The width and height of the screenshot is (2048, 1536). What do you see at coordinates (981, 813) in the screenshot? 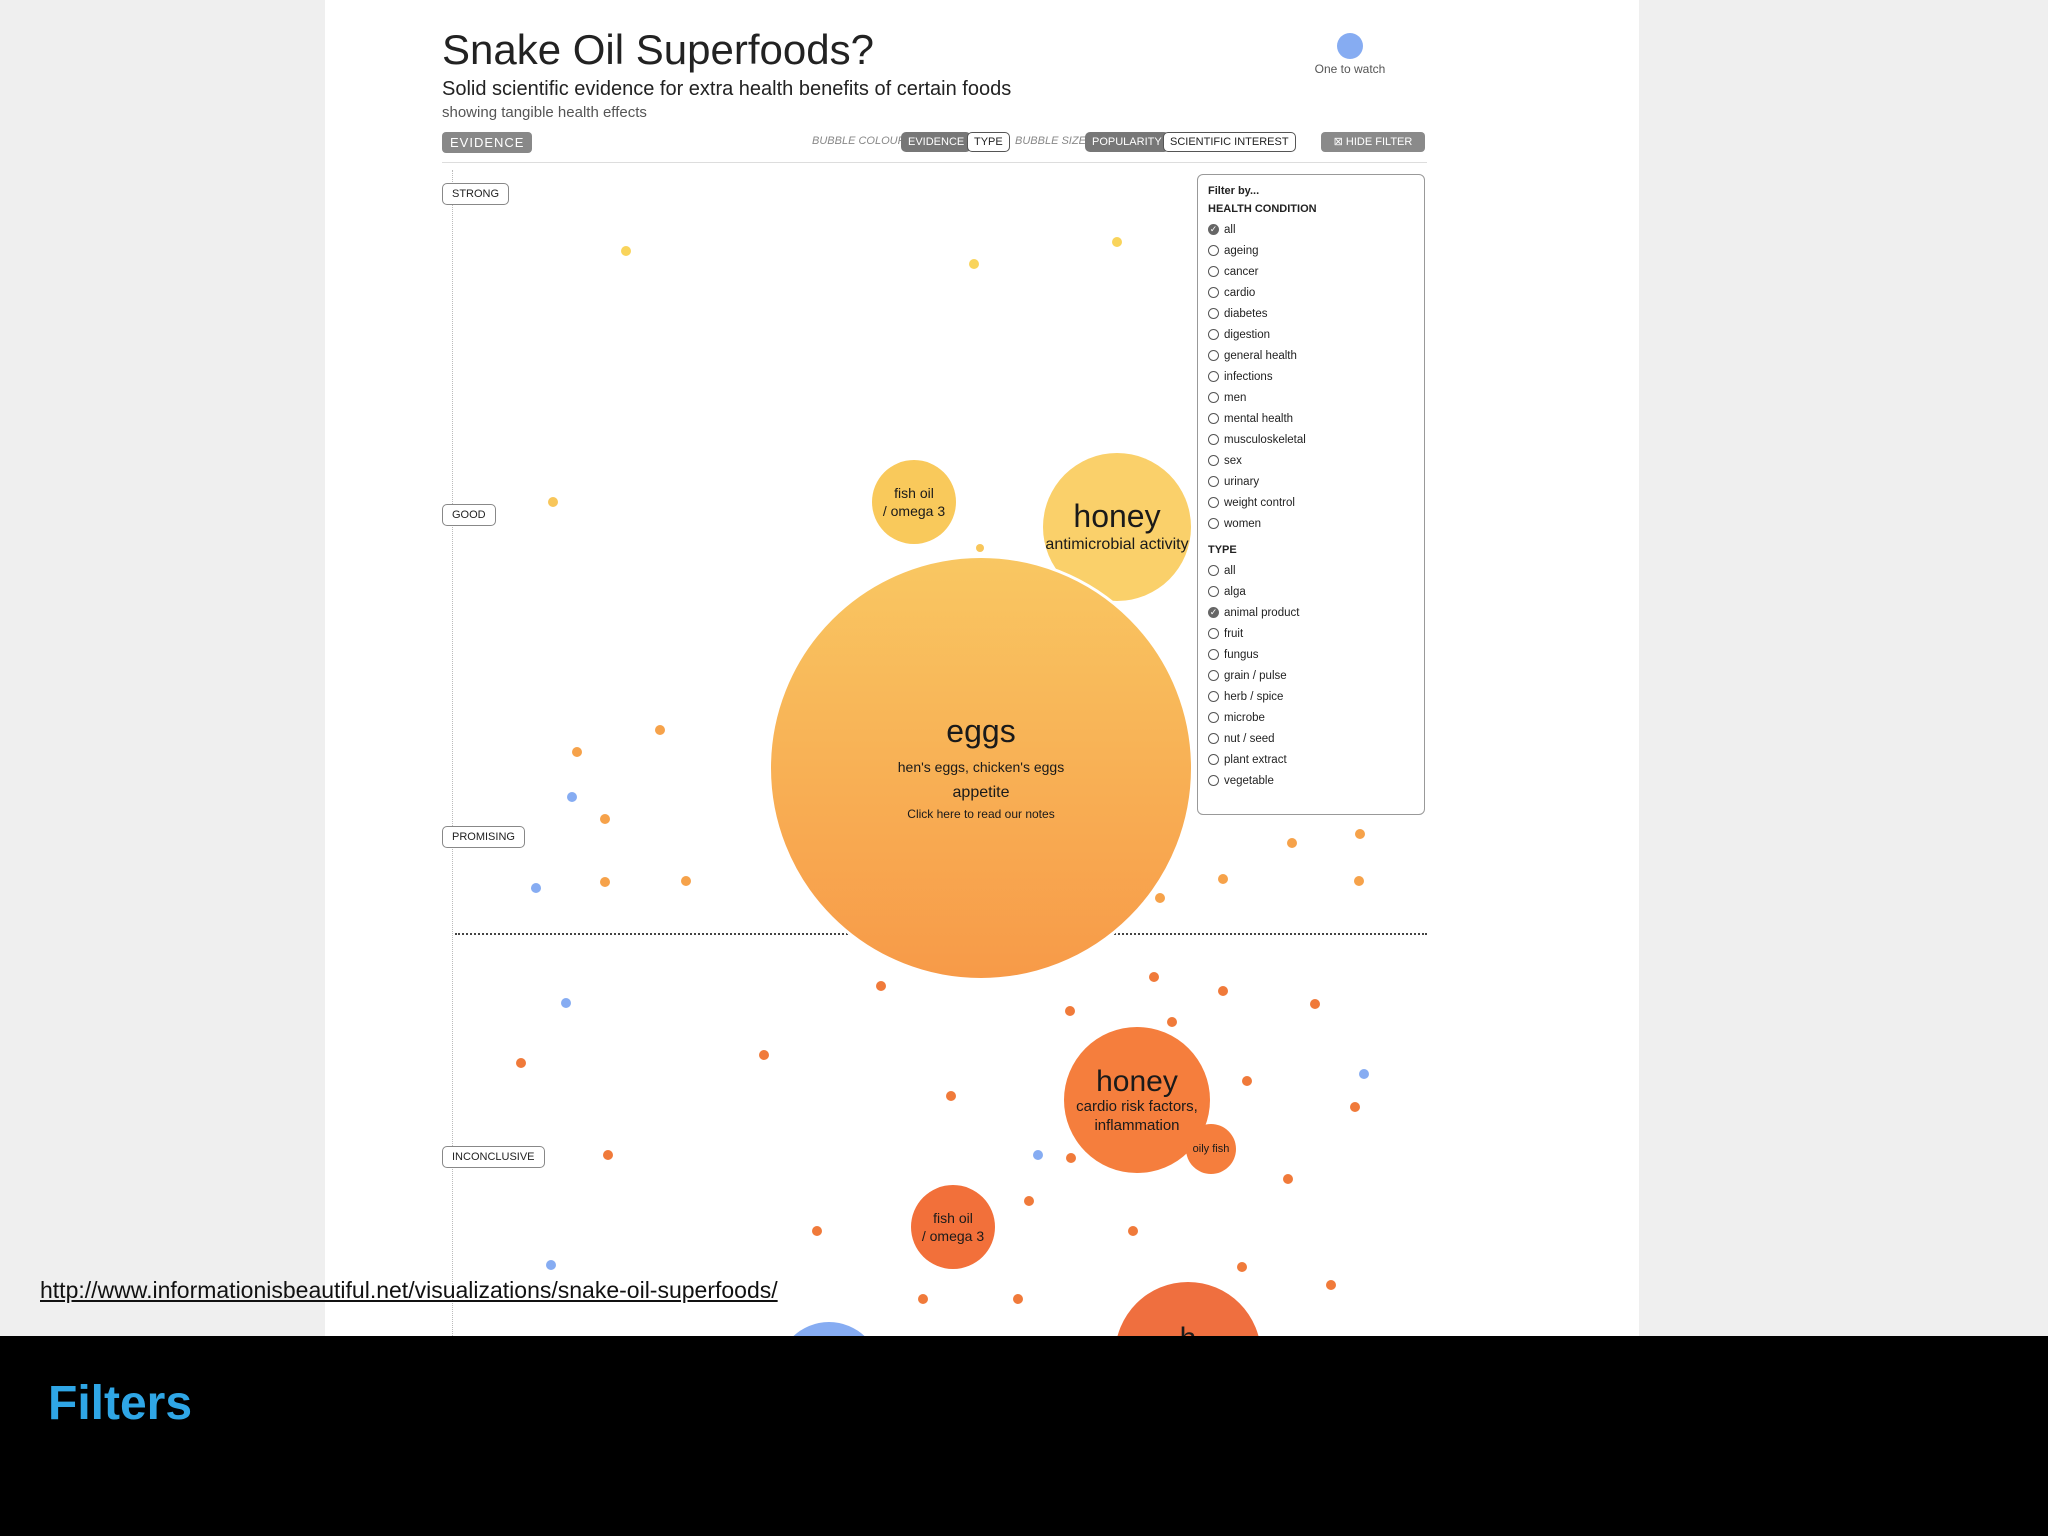
I see `read-notes-link: Click here to read our notes` at bounding box center [981, 813].